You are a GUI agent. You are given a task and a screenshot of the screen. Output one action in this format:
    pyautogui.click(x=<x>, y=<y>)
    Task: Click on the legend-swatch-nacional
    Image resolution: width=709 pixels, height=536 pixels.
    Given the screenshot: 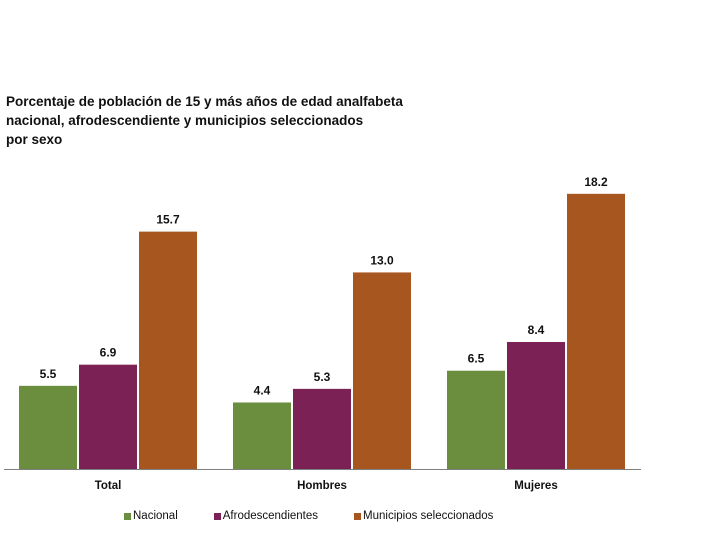 What is the action you would take?
    pyautogui.click(x=127, y=516)
    